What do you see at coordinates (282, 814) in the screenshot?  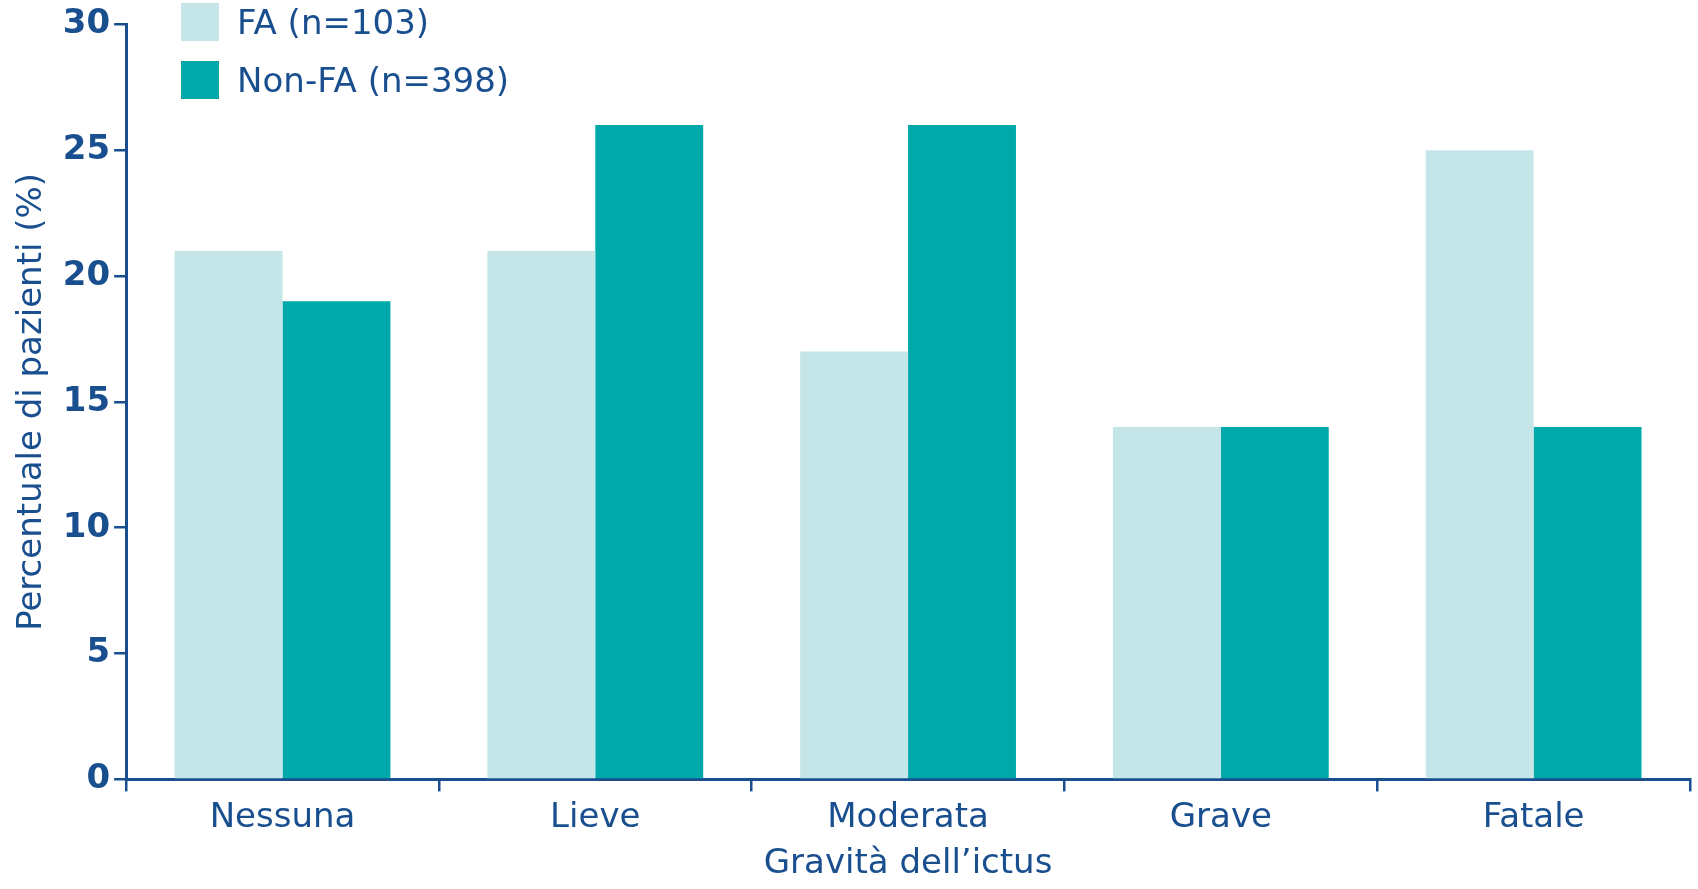 I see `x-tick-label: Nessuna` at bounding box center [282, 814].